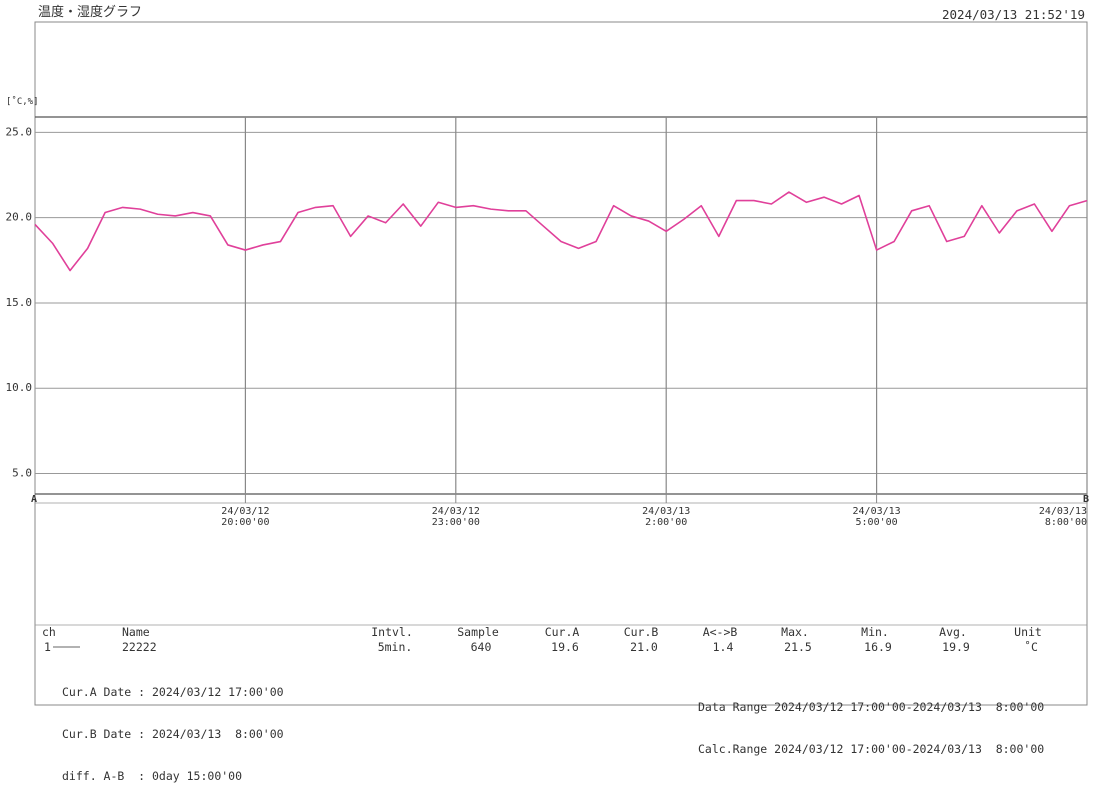 Image resolution: width=1100 pixels, height=797 pixels. I want to click on stat-header: Unit, so click(1028, 632).